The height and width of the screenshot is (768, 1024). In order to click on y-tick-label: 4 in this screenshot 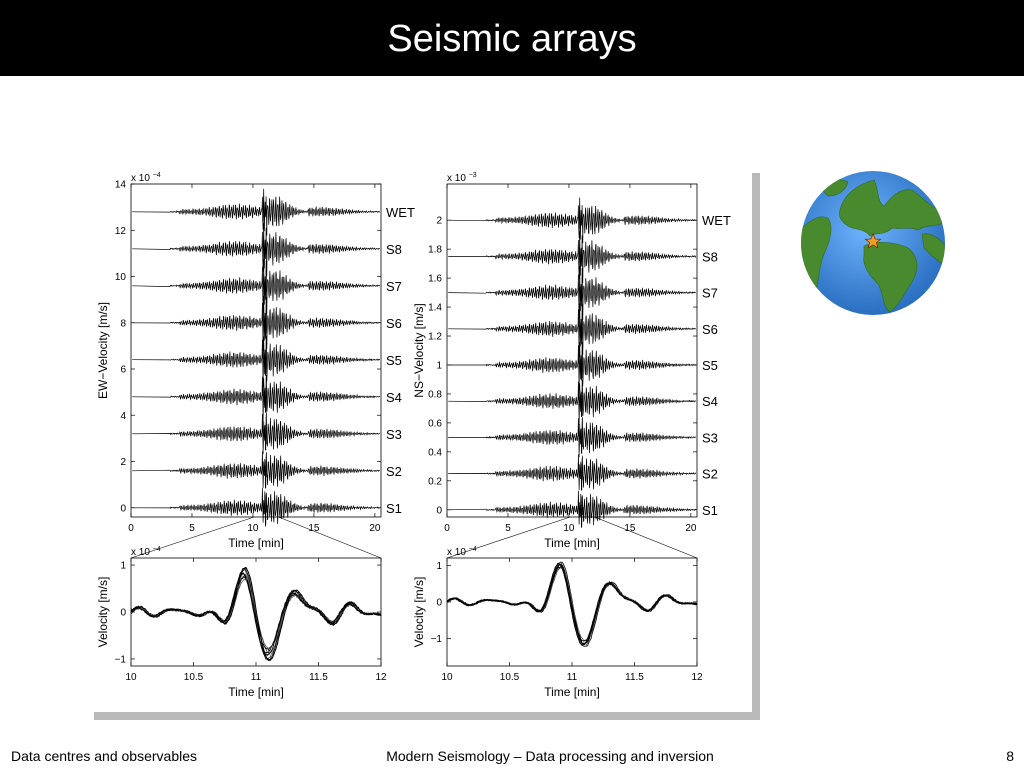, I will do `click(123, 416)`.